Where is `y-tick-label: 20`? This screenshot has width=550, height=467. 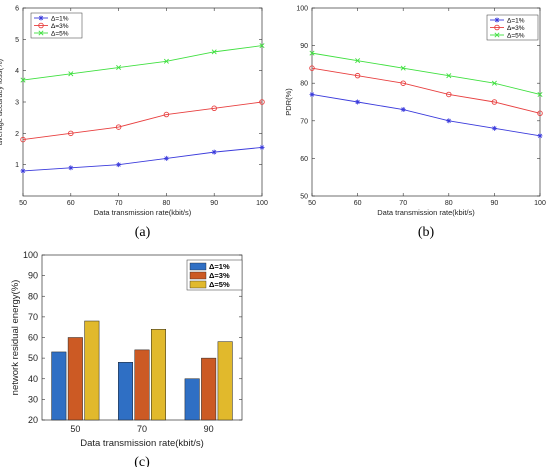
y-tick-label: 20 is located at coordinates (33, 420).